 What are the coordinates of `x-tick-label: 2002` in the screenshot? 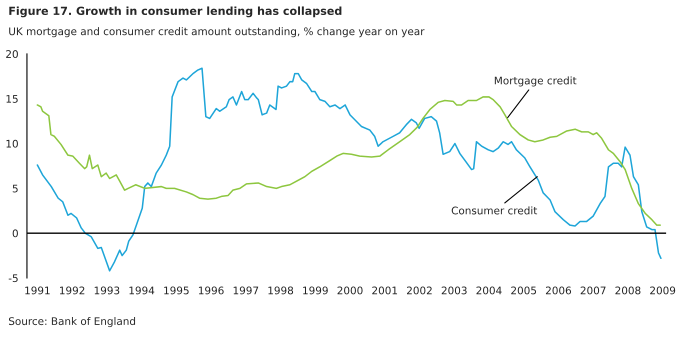 It's located at (419, 290).